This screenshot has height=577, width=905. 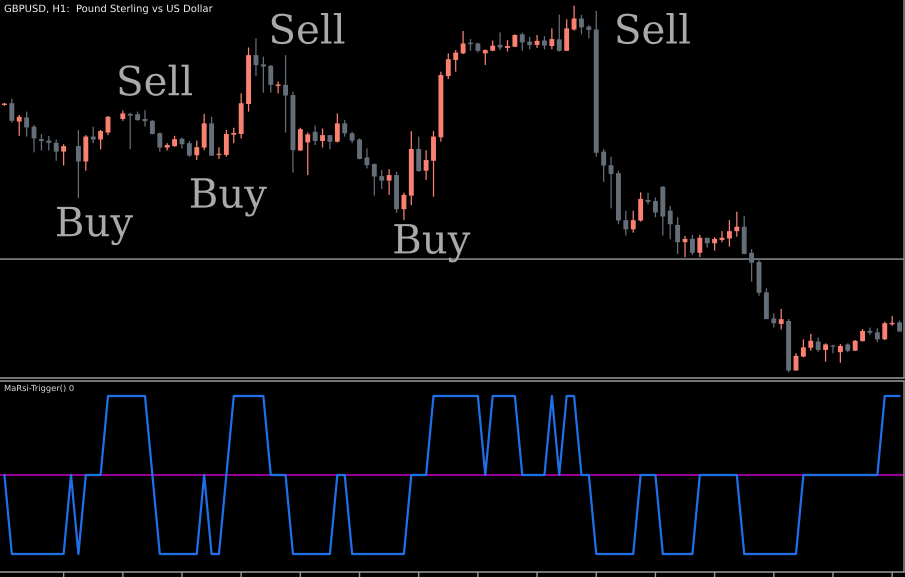 I want to click on chart-title: GBPUSD, H1: Pound Sterling vs US Dollar, so click(x=108, y=9).